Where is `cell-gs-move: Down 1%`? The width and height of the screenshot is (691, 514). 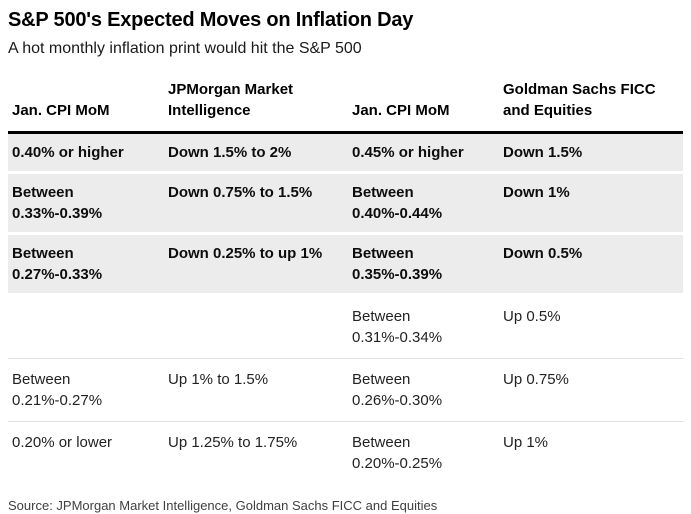
cell-gs-move: Down 1% is located at coordinates (536, 192).